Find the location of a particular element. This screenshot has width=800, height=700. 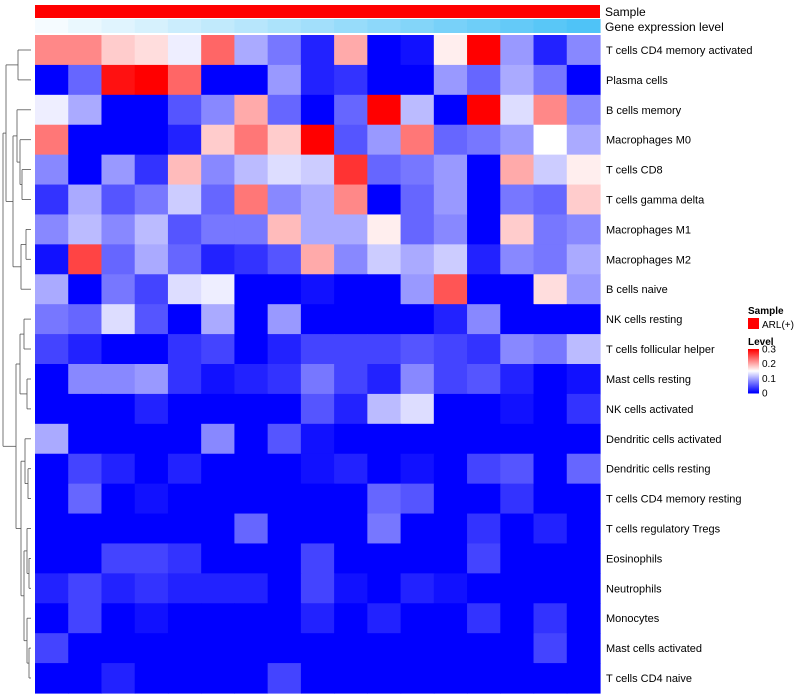

row-label: Monocytes is located at coordinates (633, 619).